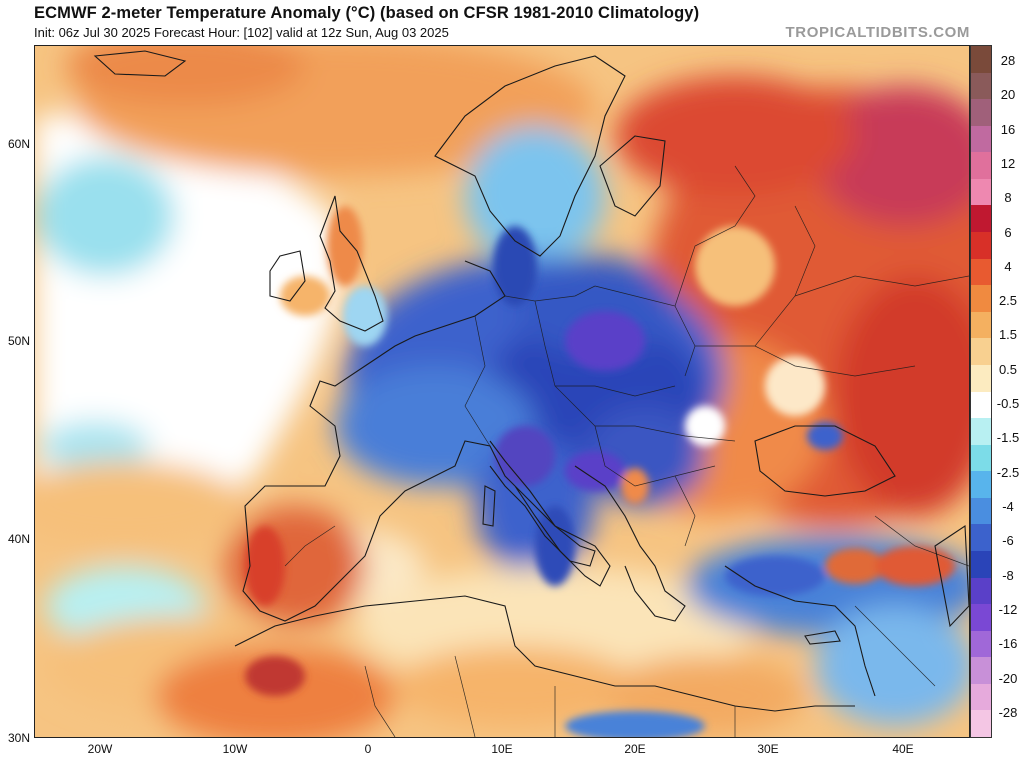  What do you see at coordinates (368, 749) in the screenshot?
I see `lon-label-0: 0` at bounding box center [368, 749].